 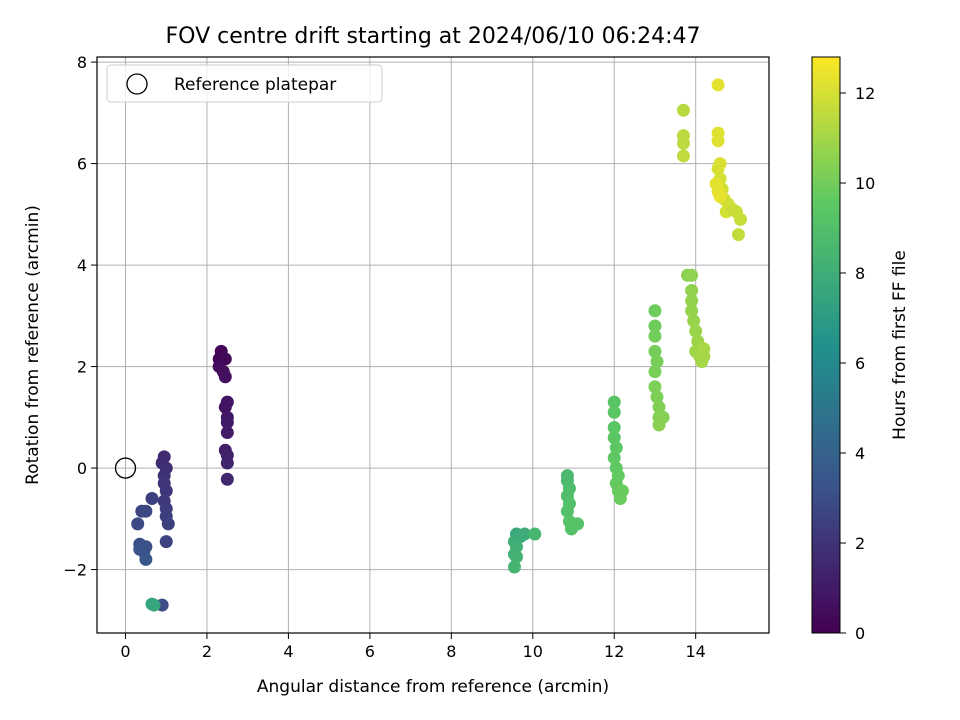 What do you see at coordinates (82, 468) in the screenshot?
I see `y-tick-label: 0` at bounding box center [82, 468].